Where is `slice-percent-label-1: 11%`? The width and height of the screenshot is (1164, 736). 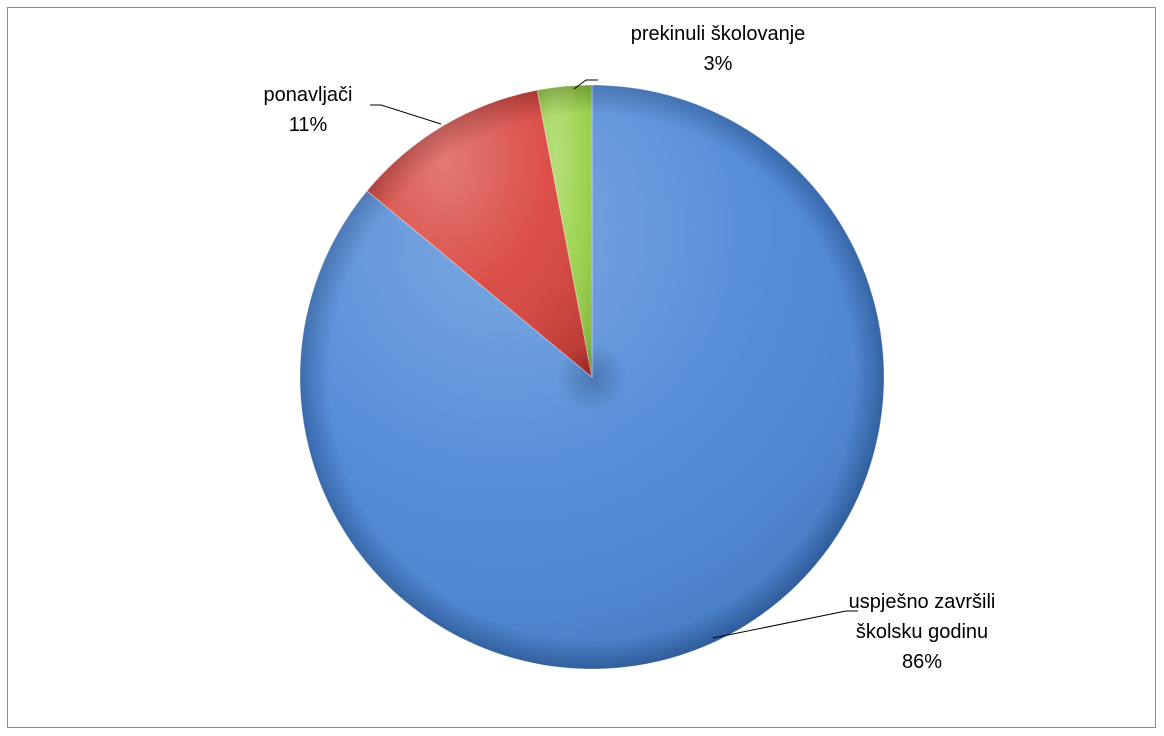 slice-percent-label-1: 11% is located at coordinates (308, 125).